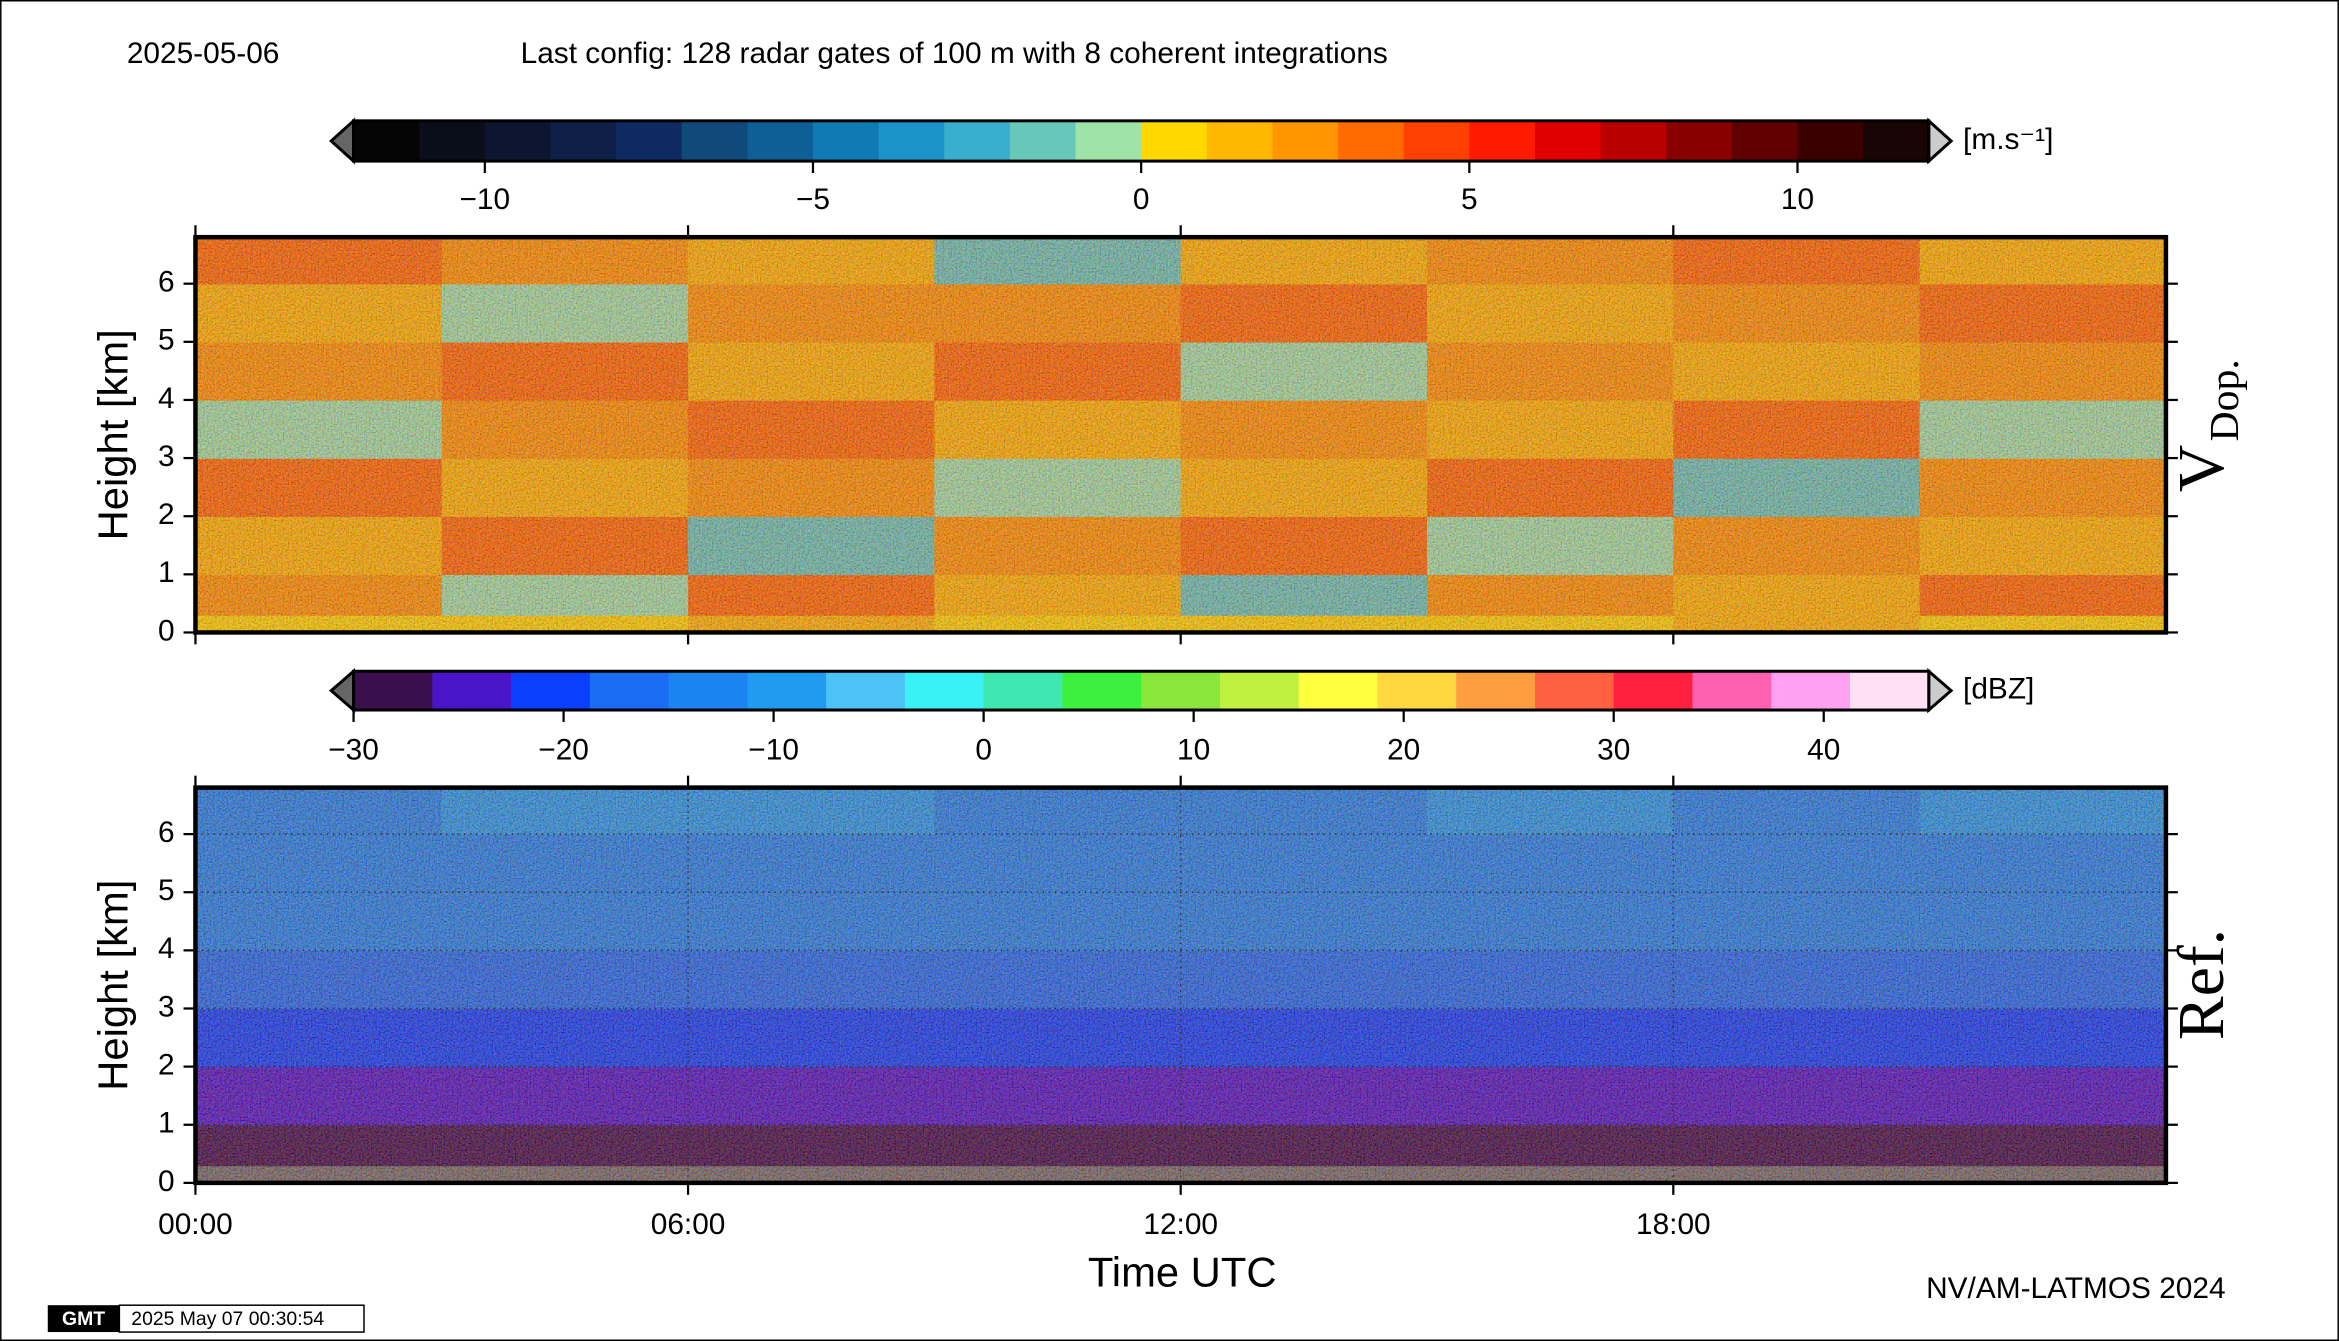 This screenshot has height=1341, width=2339. I want to click on timestamp-box, so click(241, 1318).